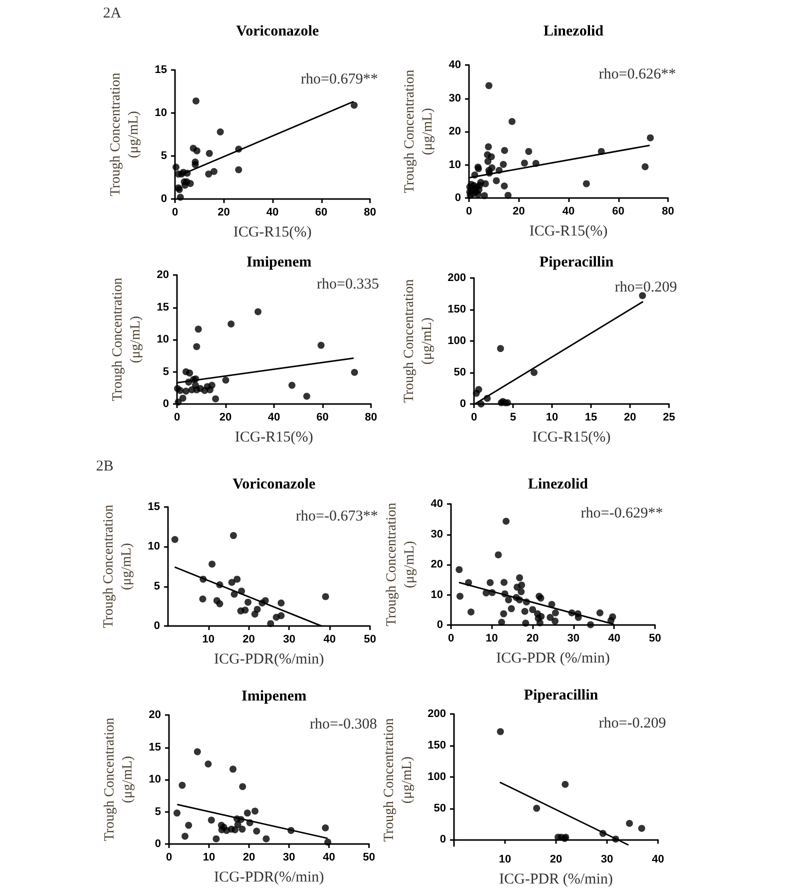  I want to click on x-axis-title: ICG-PDR(%/min), so click(269, 878).